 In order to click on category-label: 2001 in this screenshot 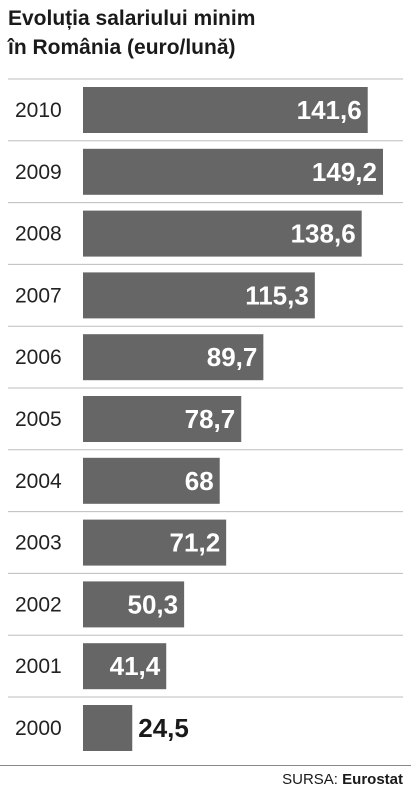, I will do `click(38, 666)`.